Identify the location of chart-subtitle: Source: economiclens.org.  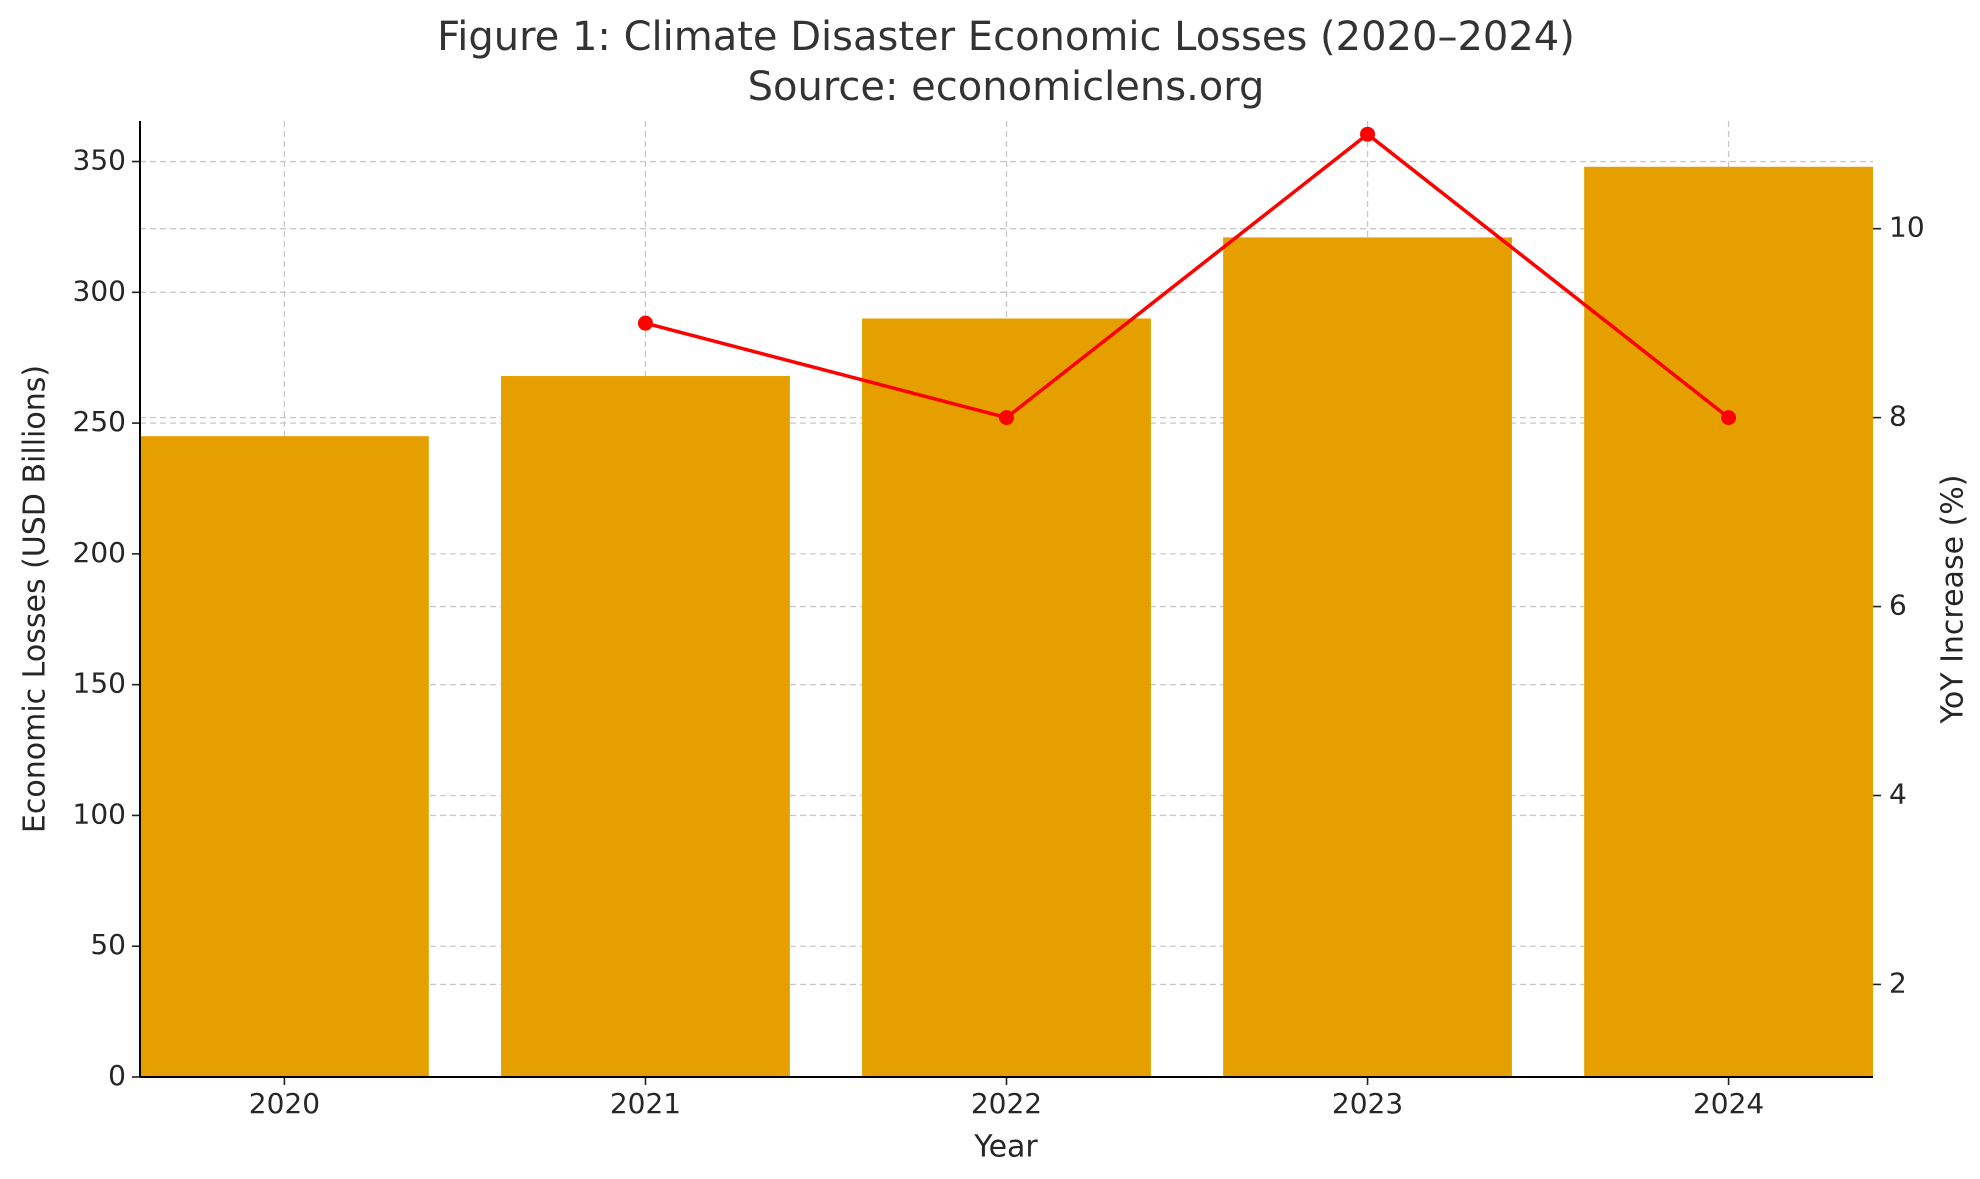
(1006, 87).